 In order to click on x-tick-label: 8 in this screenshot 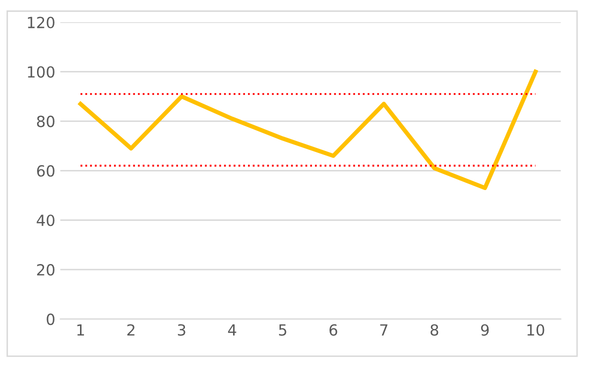, I will do `click(434, 330)`.